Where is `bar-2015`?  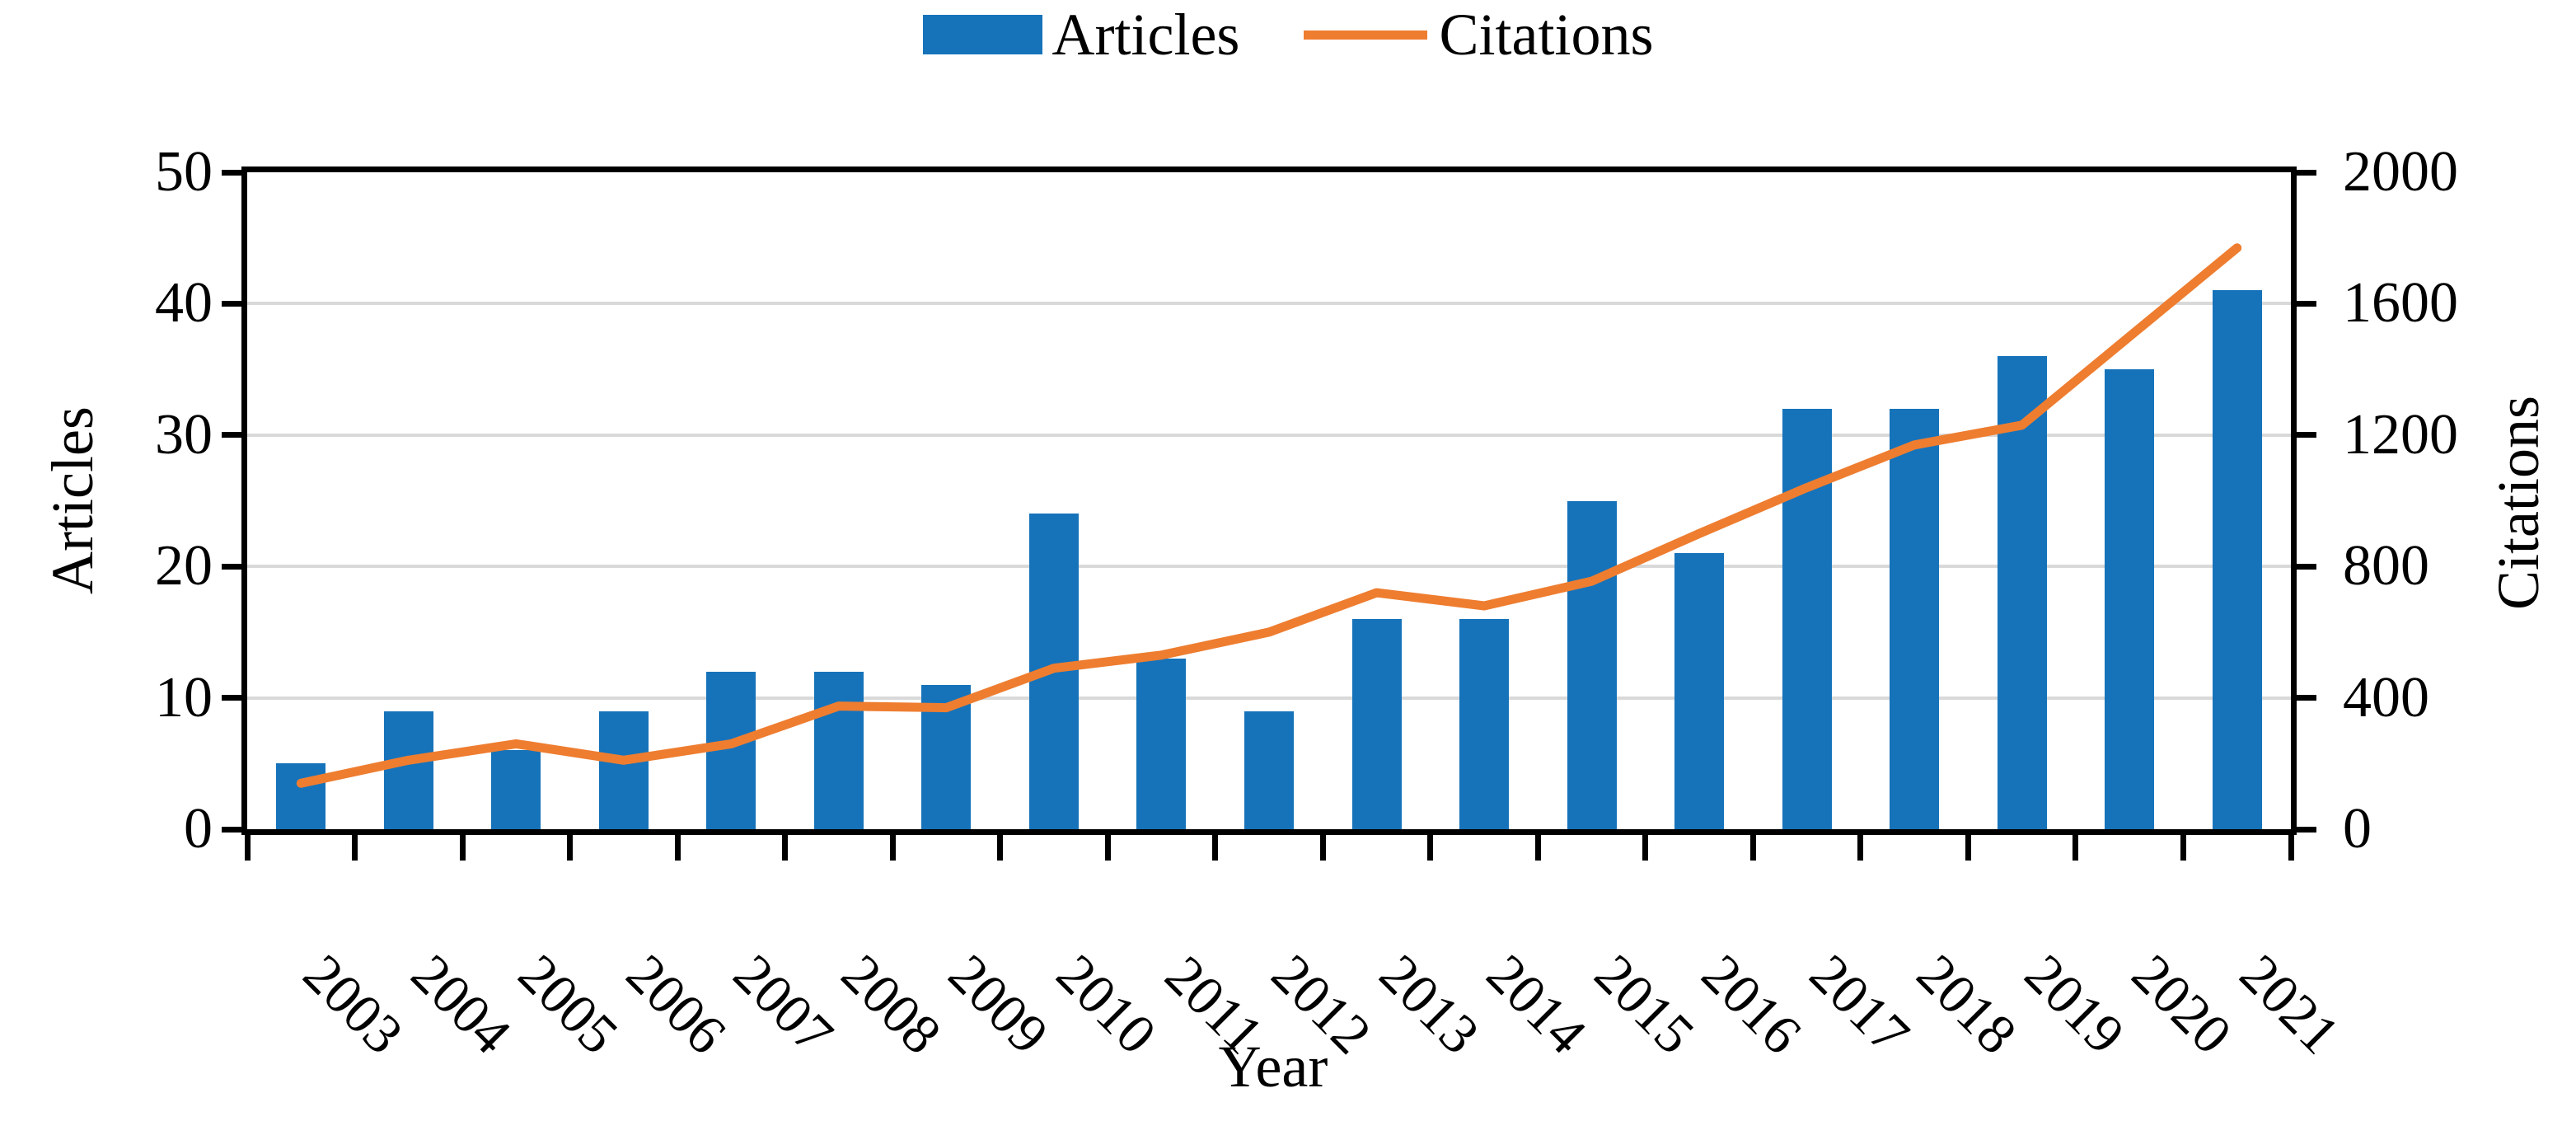
bar-2015 is located at coordinates (1592, 664).